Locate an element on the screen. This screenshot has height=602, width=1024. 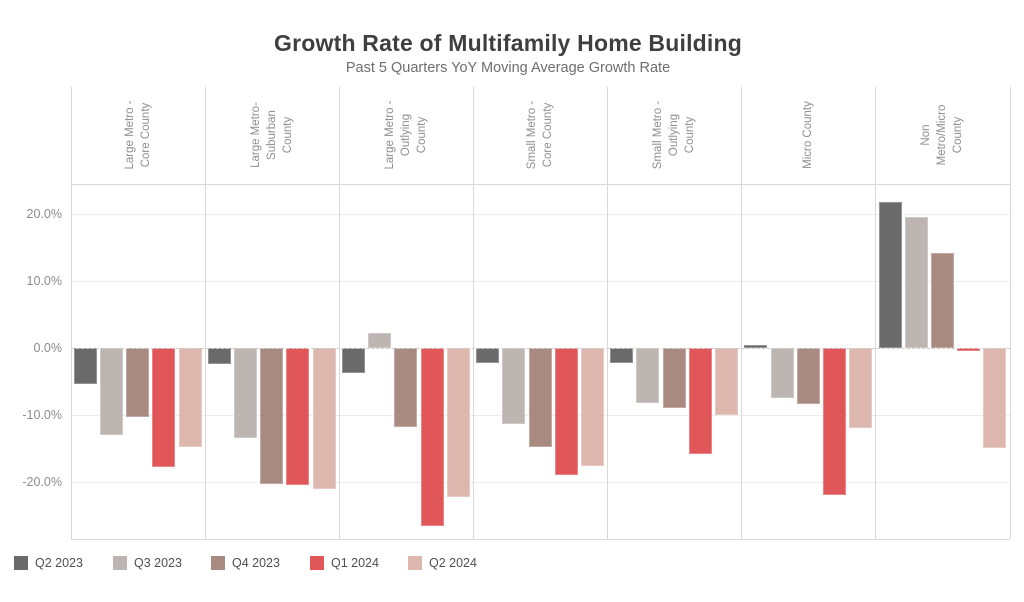
y-axis-tick-label: 20.0% is located at coordinates (44, 214).